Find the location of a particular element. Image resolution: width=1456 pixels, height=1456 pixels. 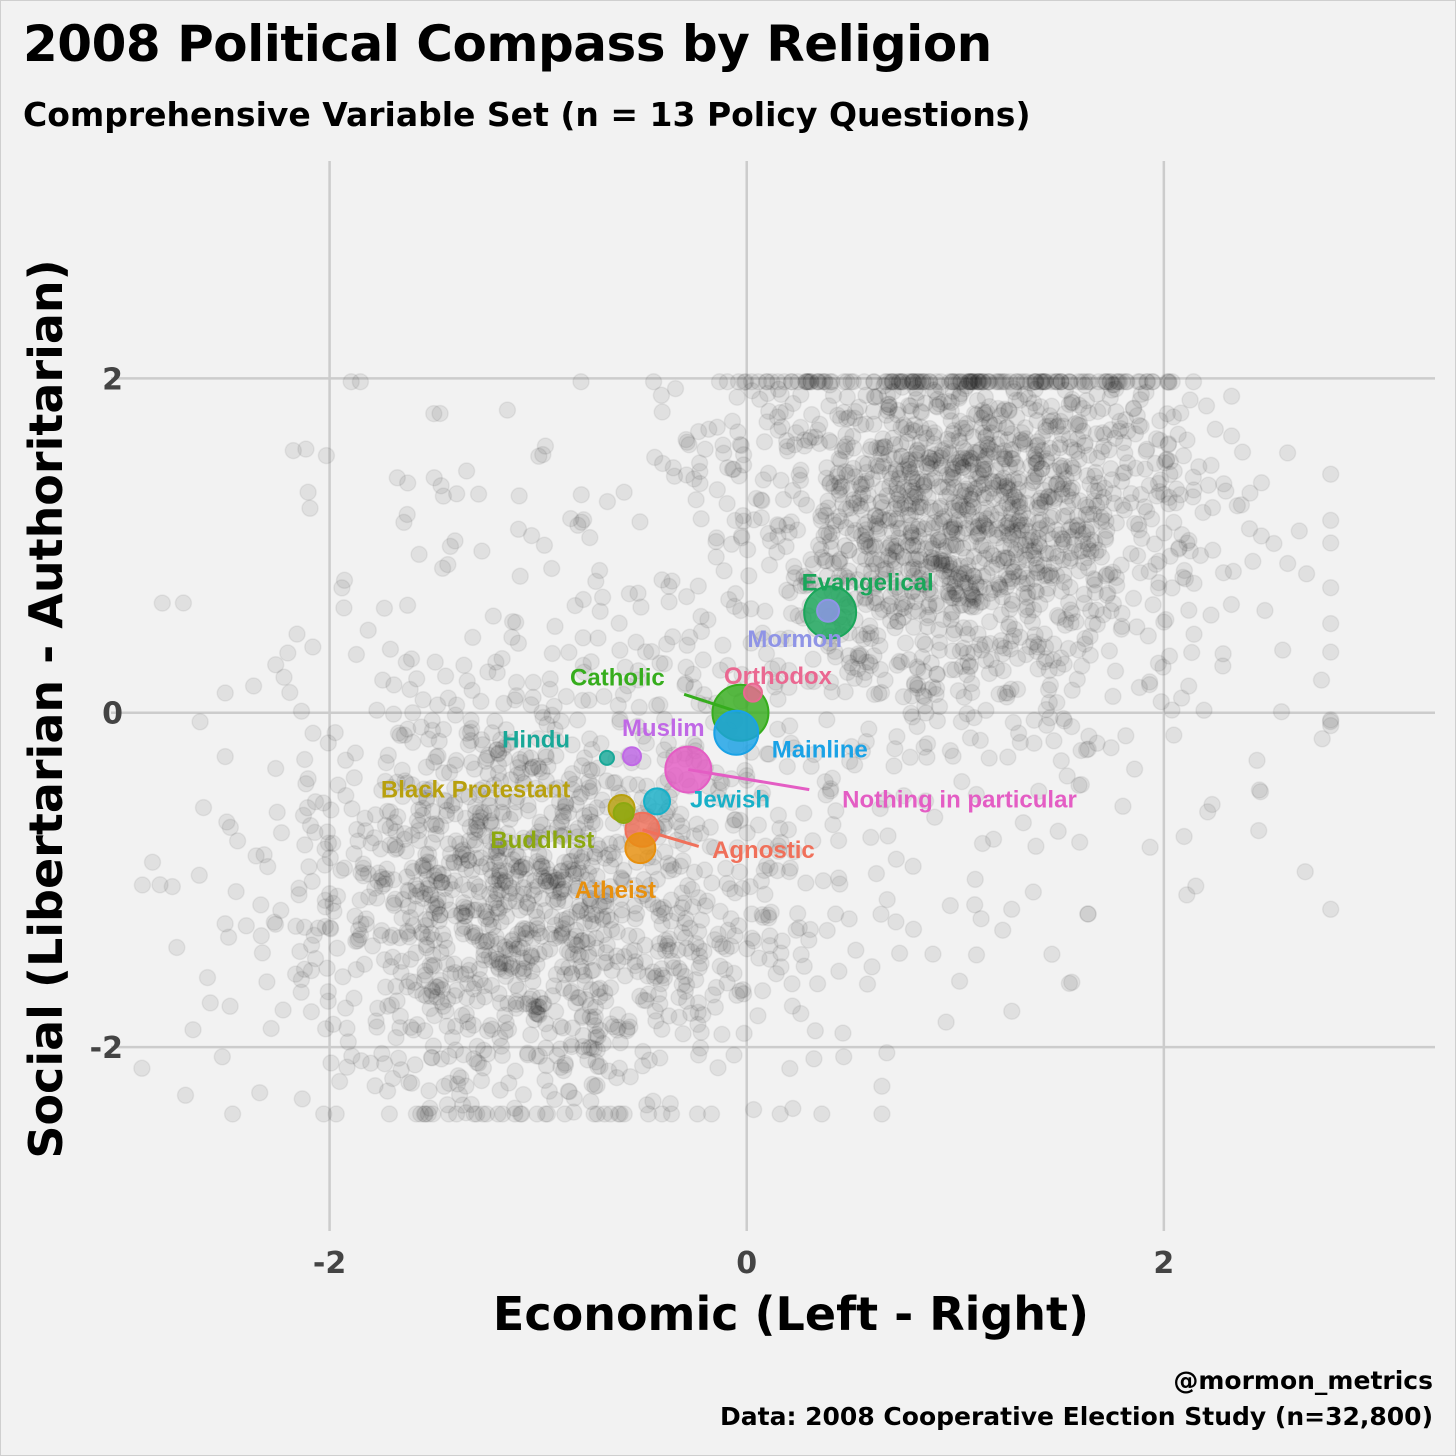

group-label-evangelical: Evangelical is located at coordinates (868, 582).